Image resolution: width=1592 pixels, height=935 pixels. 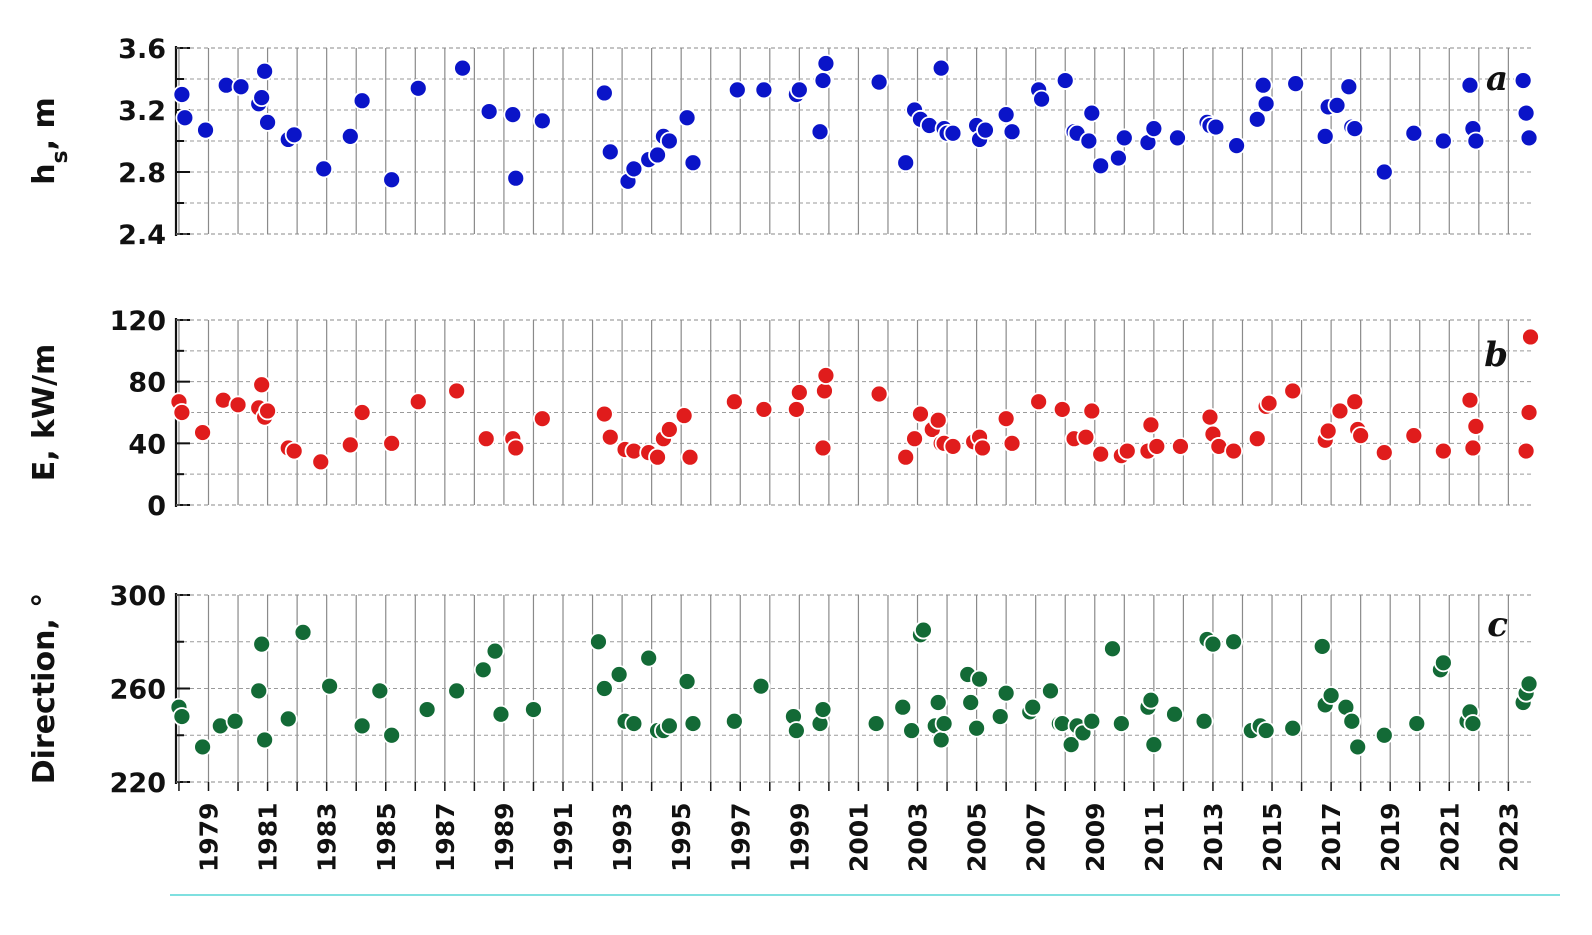 What do you see at coordinates (681, 837) in the screenshot?
I see `x-tick-label: 1995` at bounding box center [681, 837].